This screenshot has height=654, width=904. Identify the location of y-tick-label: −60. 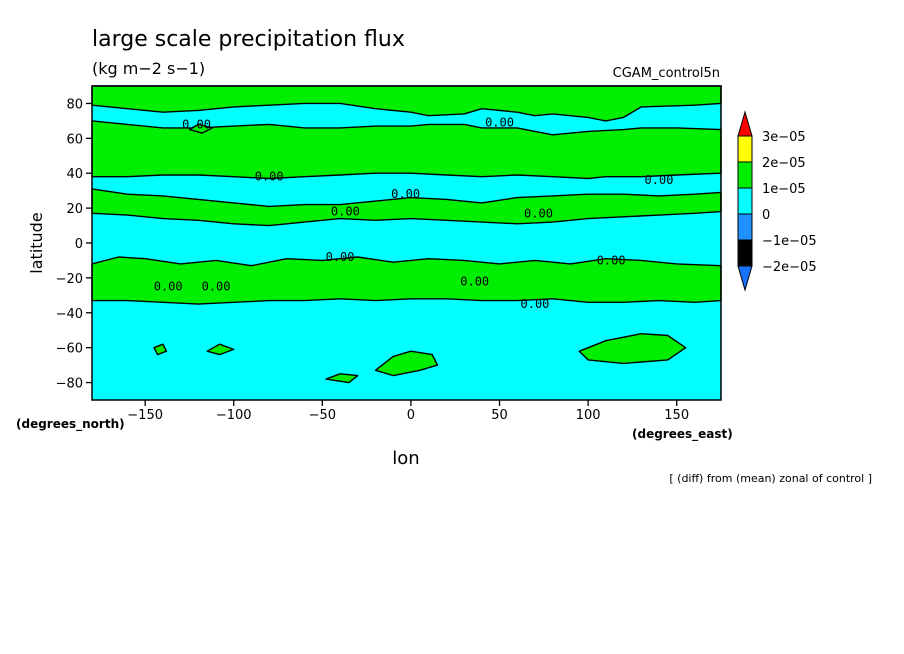
(69, 349).